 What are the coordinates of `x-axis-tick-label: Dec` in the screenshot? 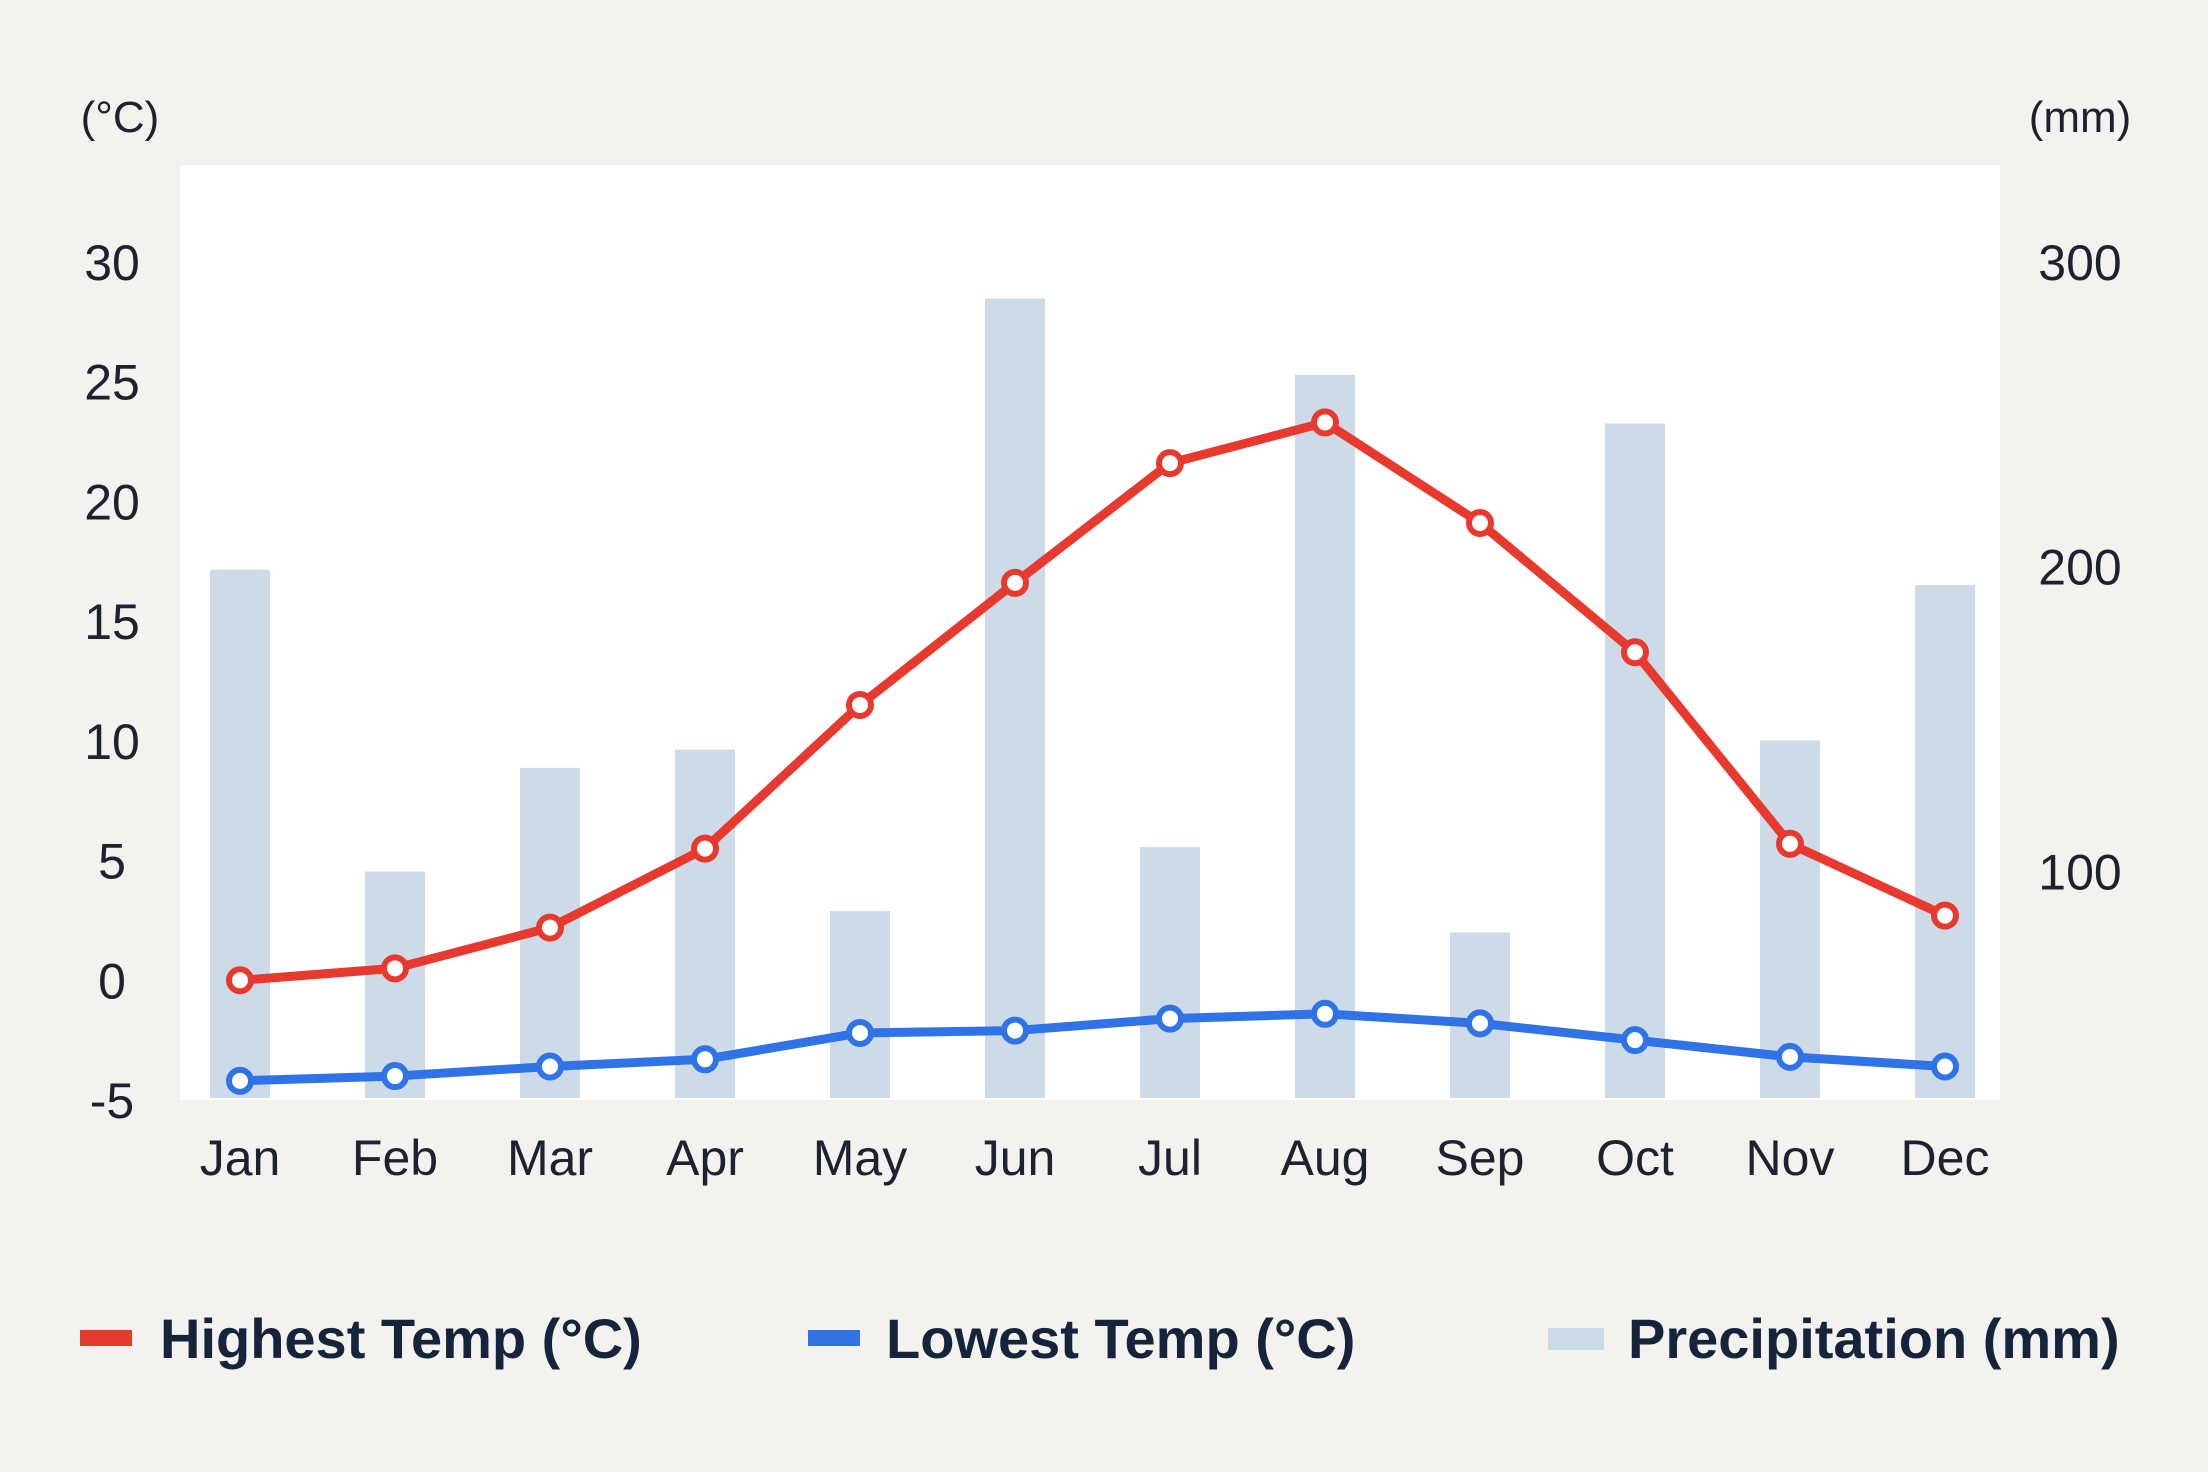 It's located at (1945, 1158).